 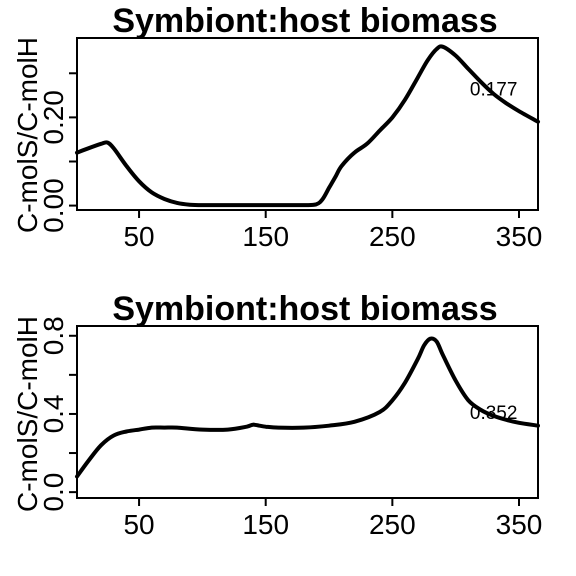 I want to click on y-axis: 0.00 0.20, so click(x=57, y=152).